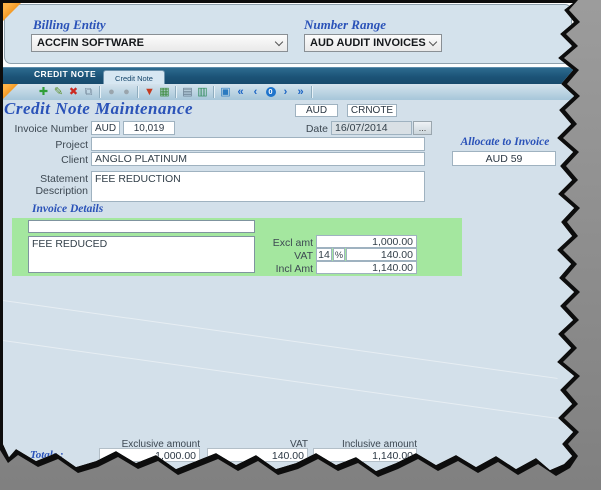 The width and height of the screenshot is (601, 490). I want to click on print-icon: ▤, so click(187, 92).